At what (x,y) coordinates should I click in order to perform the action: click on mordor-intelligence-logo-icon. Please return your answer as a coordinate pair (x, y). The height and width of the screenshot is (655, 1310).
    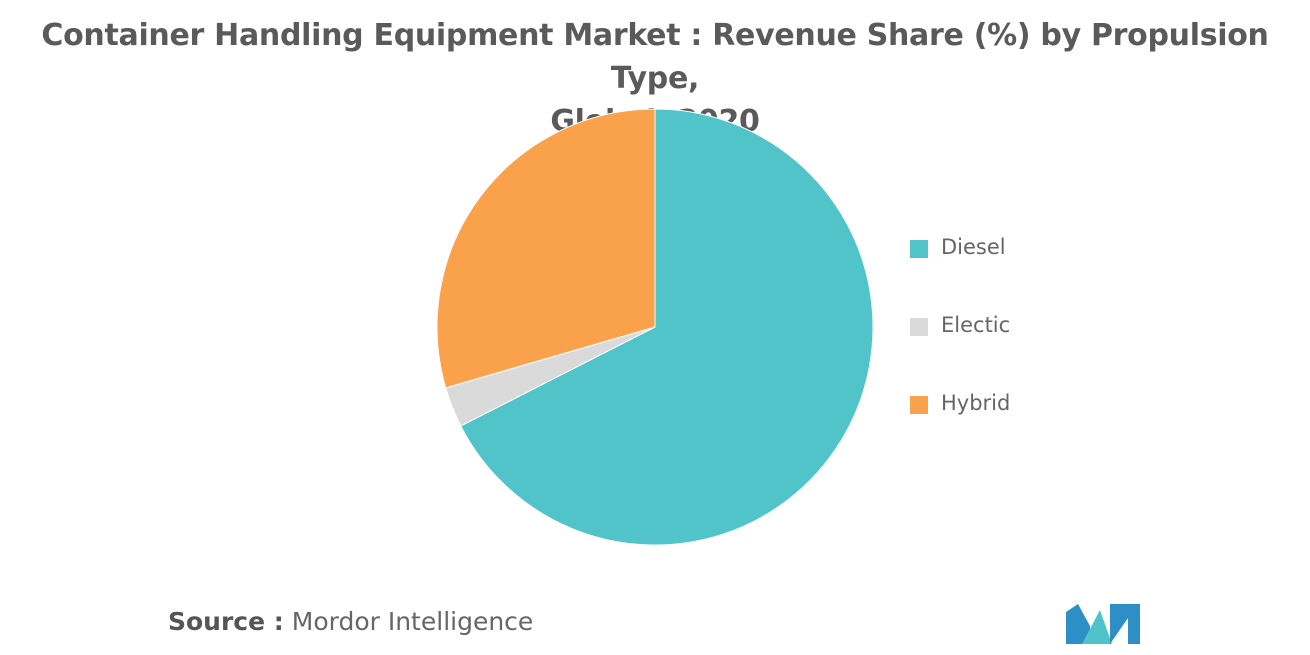
    Looking at the image, I should click on (1103, 624).